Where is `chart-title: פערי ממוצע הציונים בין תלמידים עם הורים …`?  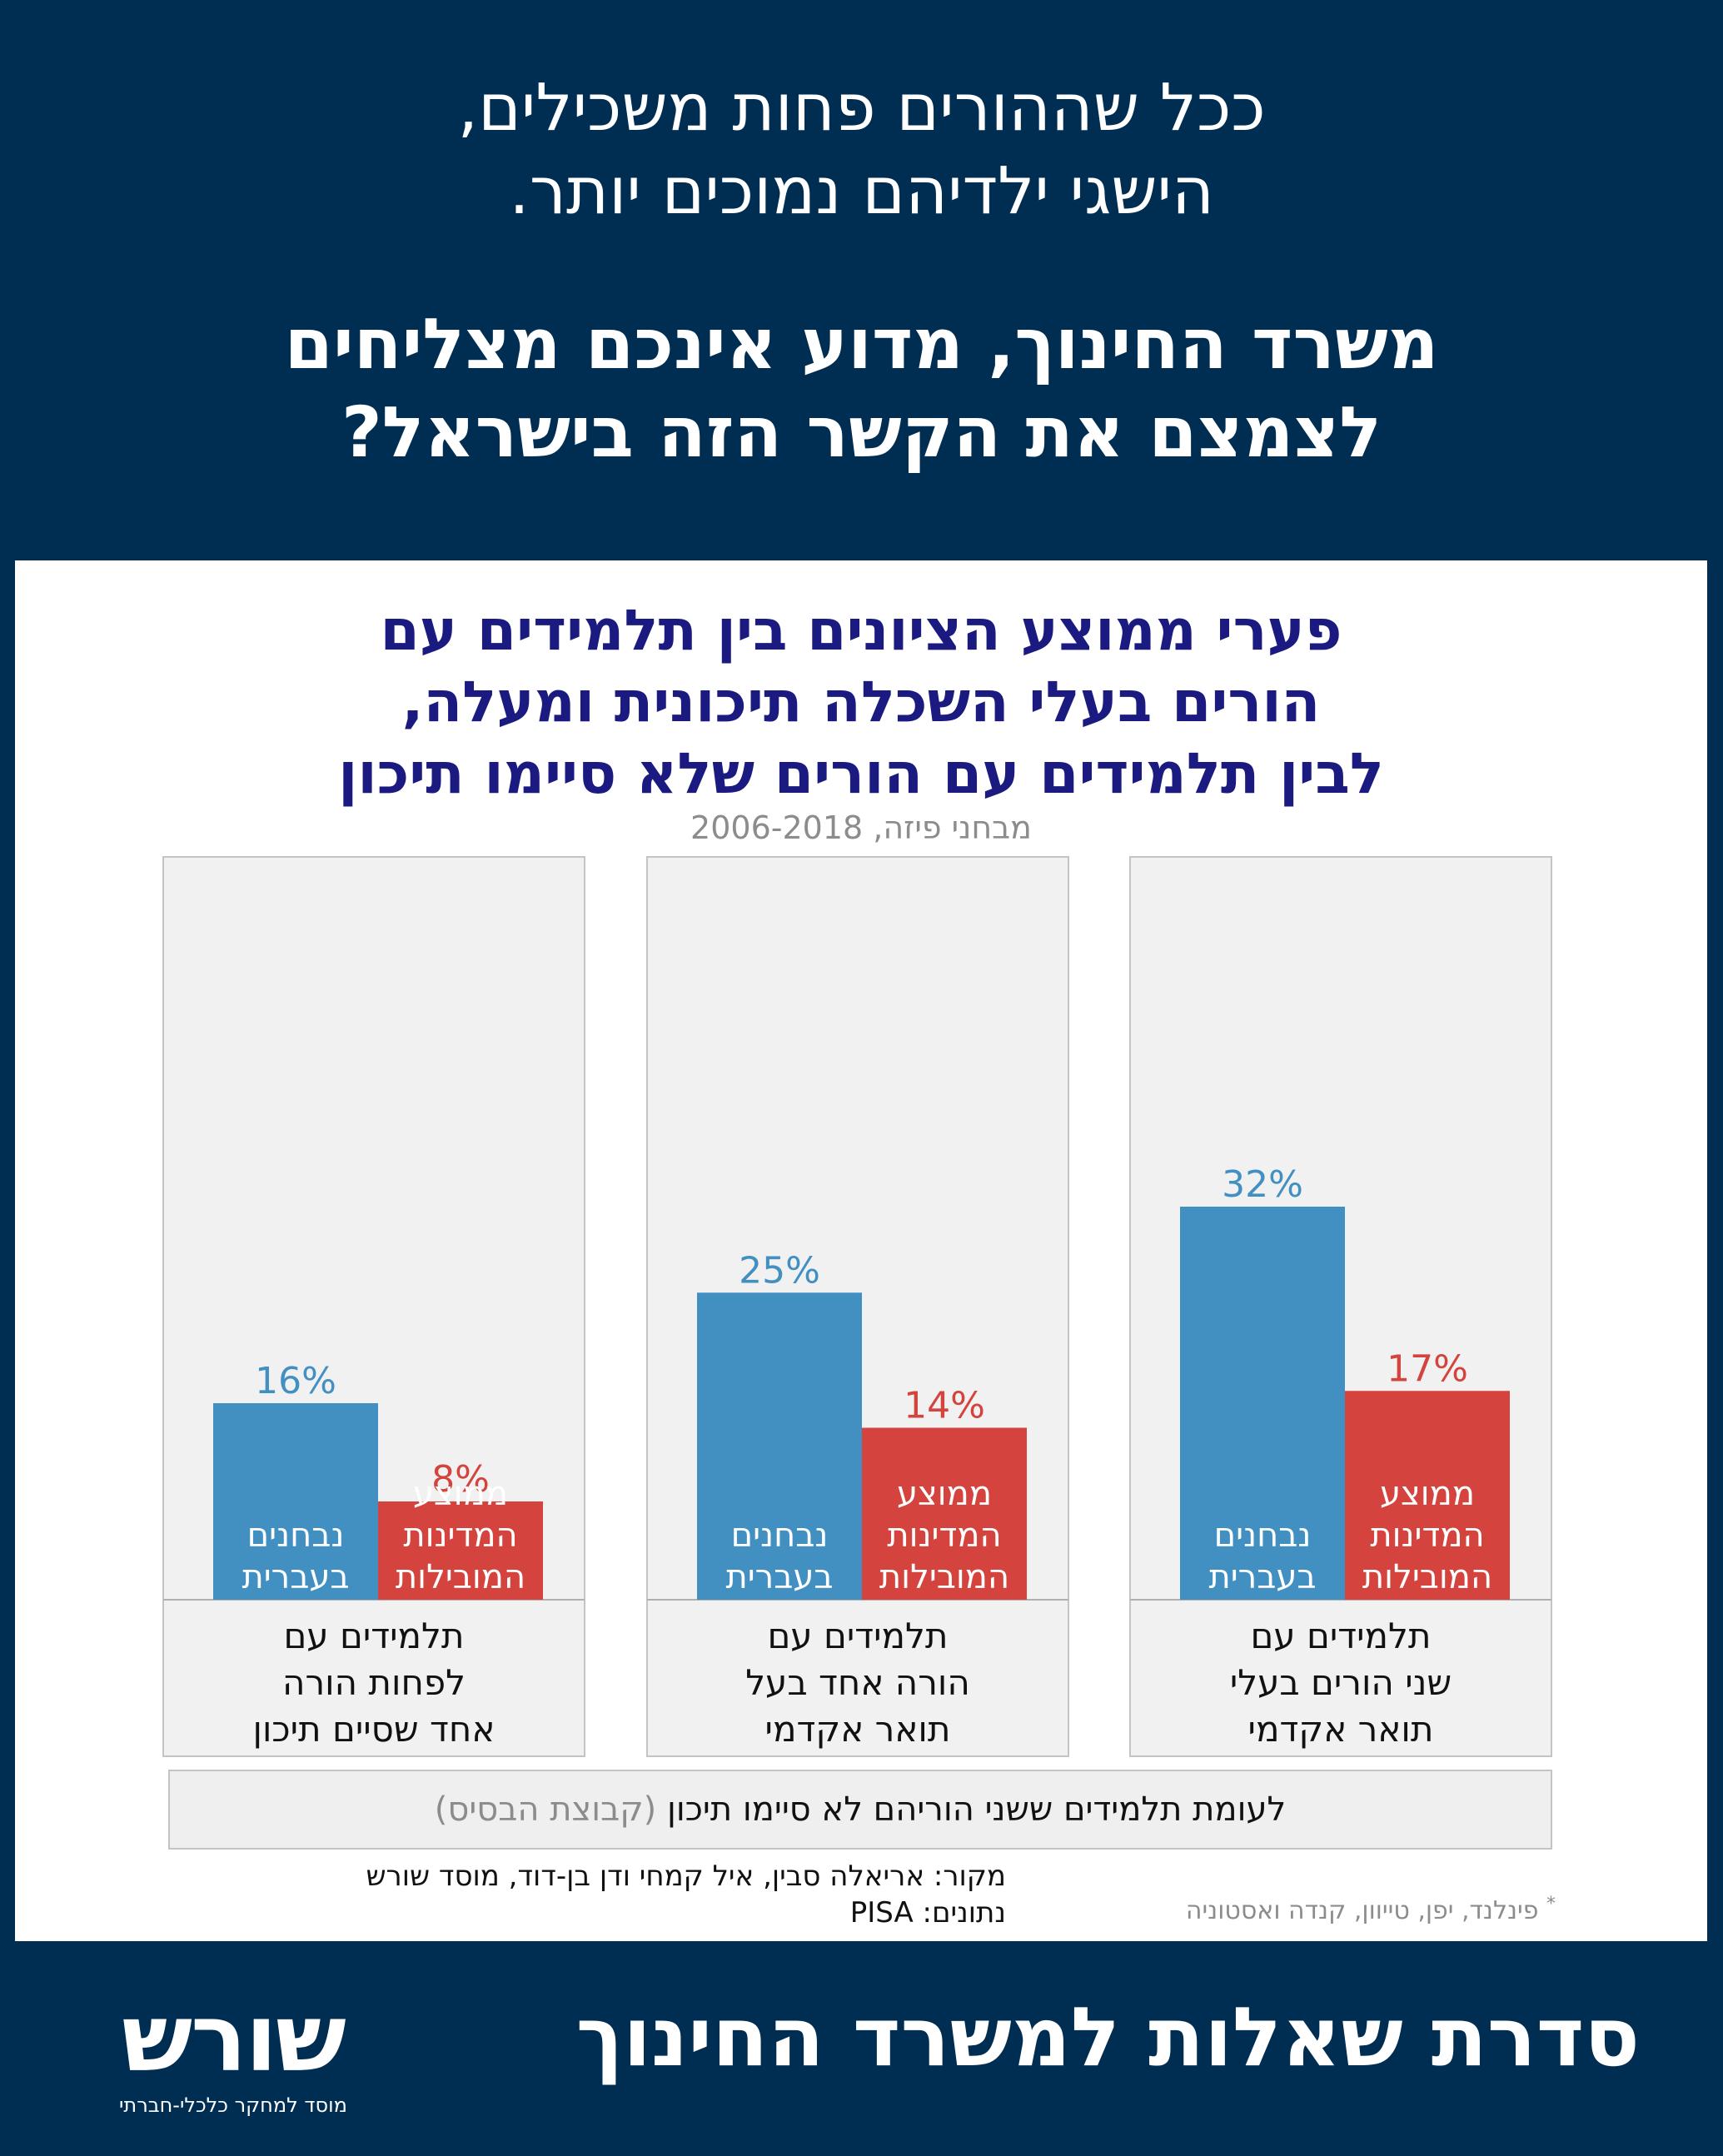 chart-title: פערי ממוצע הציונים בין תלמידים עם הורים … is located at coordinates (861, 702).